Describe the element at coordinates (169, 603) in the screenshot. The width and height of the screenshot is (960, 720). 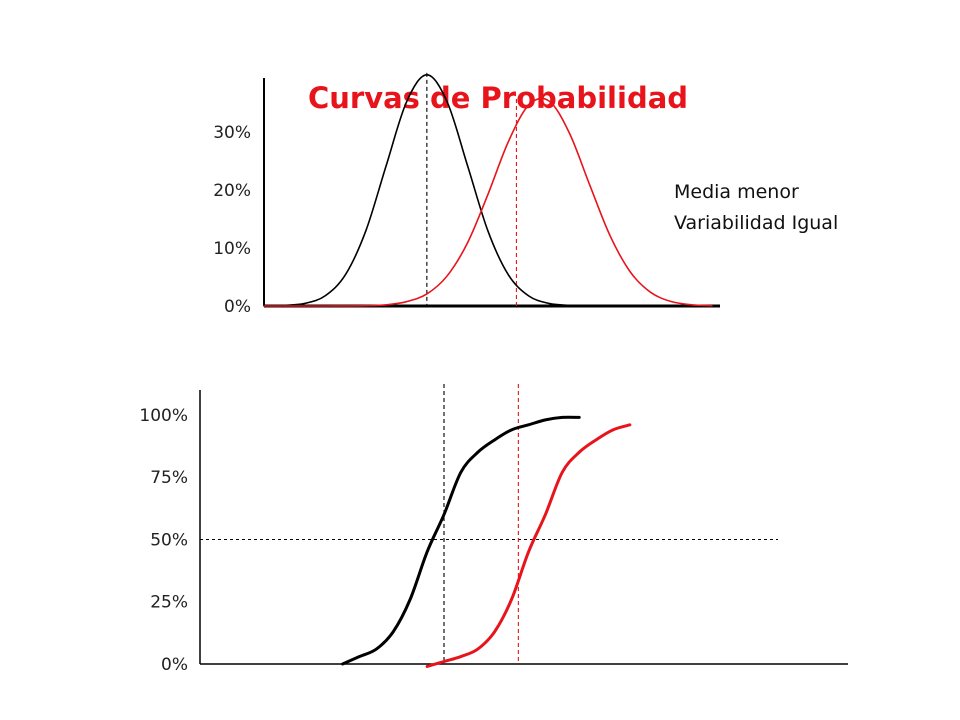
I see `y-tick-label: 25%` at that location.